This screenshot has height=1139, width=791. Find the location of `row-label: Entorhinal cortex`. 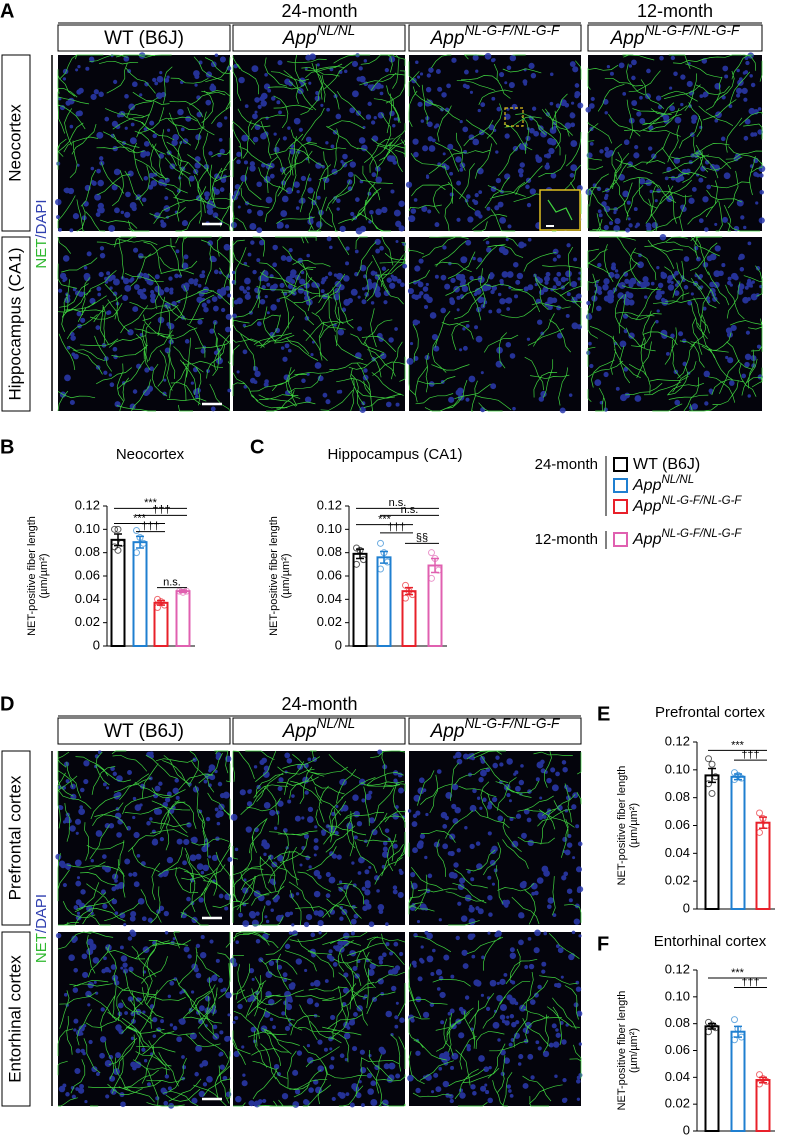

row-label: Entorhinal cortex is located at coordinates (14, 1019).